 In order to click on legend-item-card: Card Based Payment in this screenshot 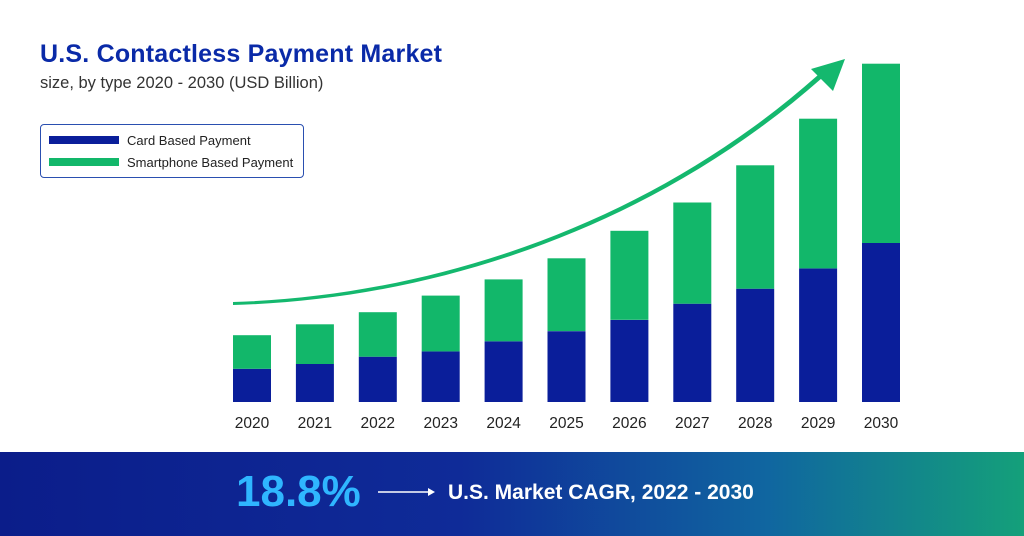, I will do `click(150, 140)`.